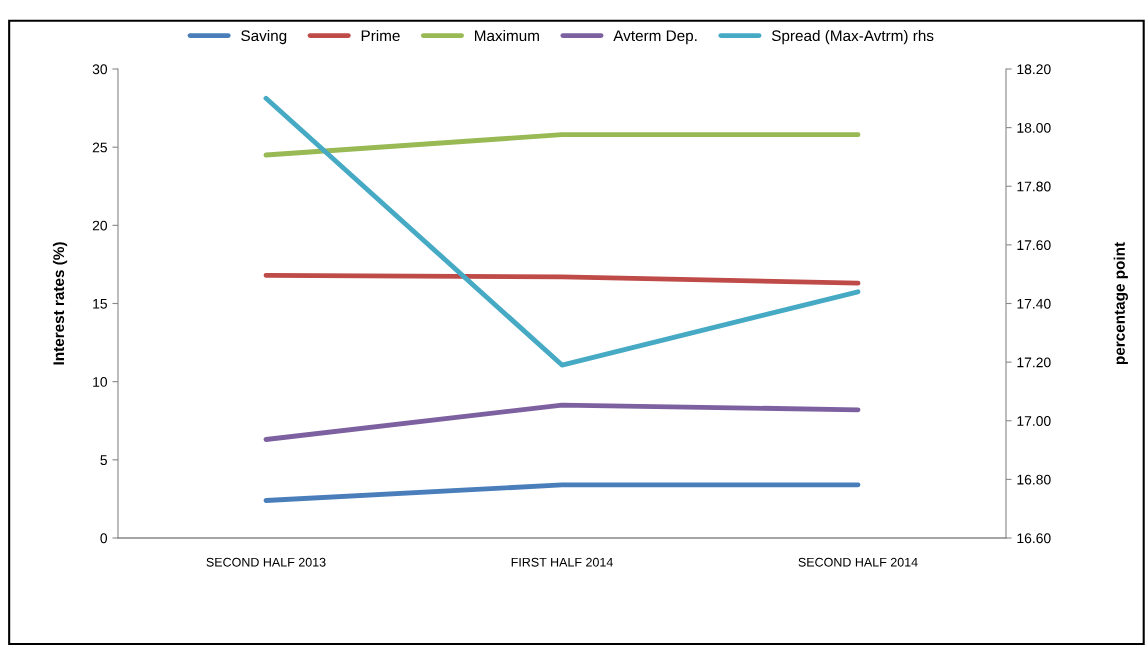 The height and width of the screenshot is (646, 1146). Describe the element at coordinates (1034, 69) in the screenshot. I see `y2-tick-label: 18.20` at that location.